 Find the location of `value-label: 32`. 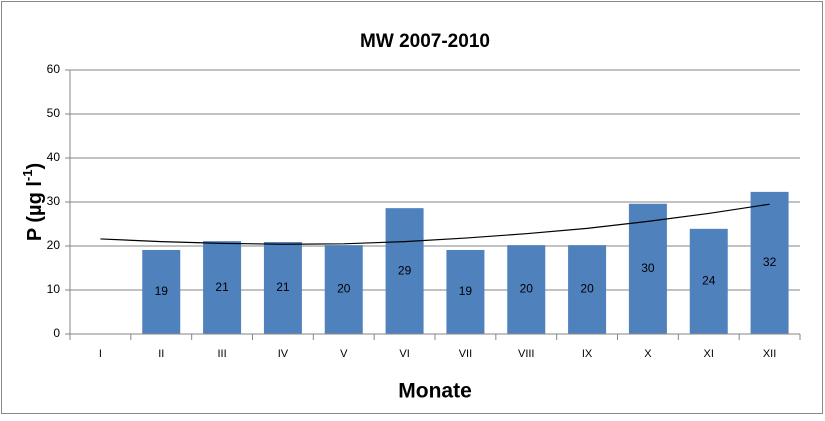

value-label: 32 is located at coordinates (770, 262).